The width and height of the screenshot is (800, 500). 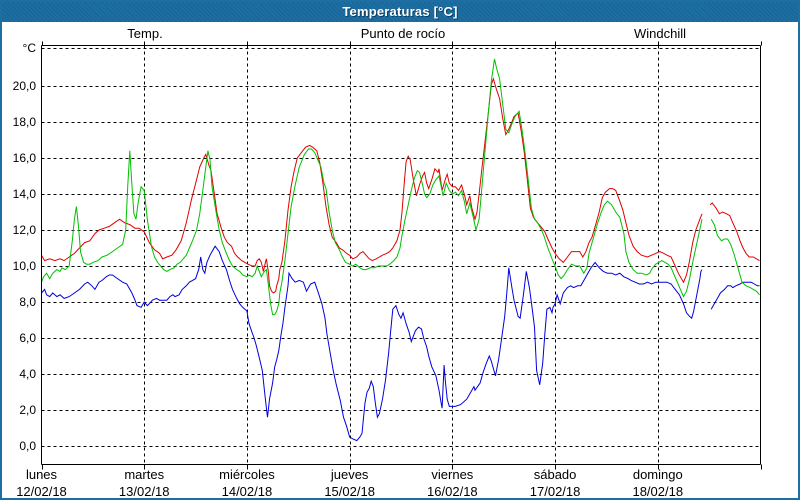 What do you see at coordinates (657, 491) in the screenshot?
I see `x-date-label: 18/02/18` at bounding box center [657, 491].